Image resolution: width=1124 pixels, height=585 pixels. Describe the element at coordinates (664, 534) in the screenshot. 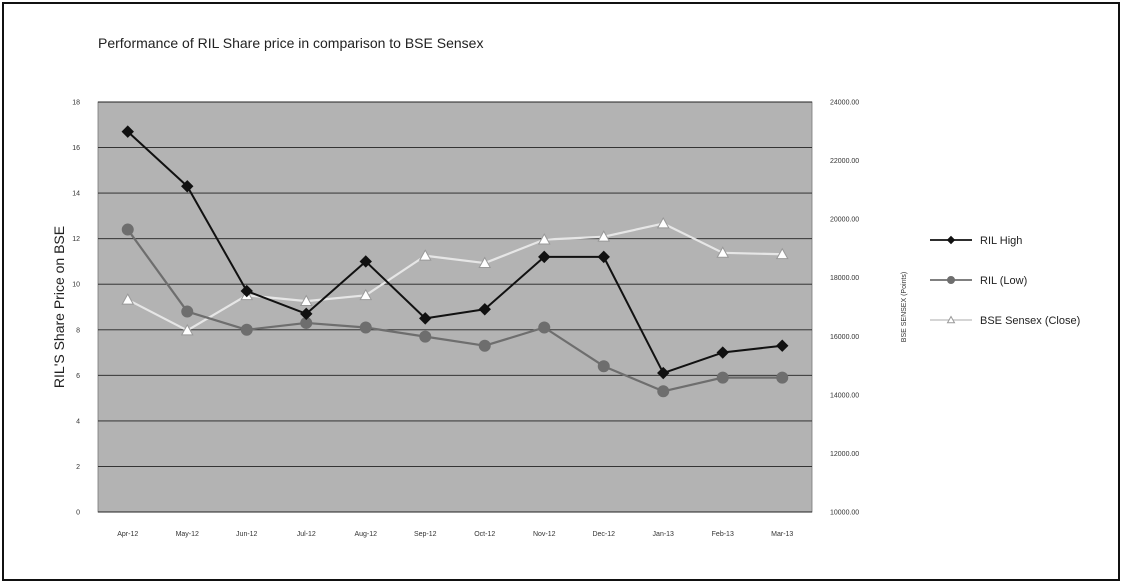

I see `x-tick-label: Jan-13` at that location.